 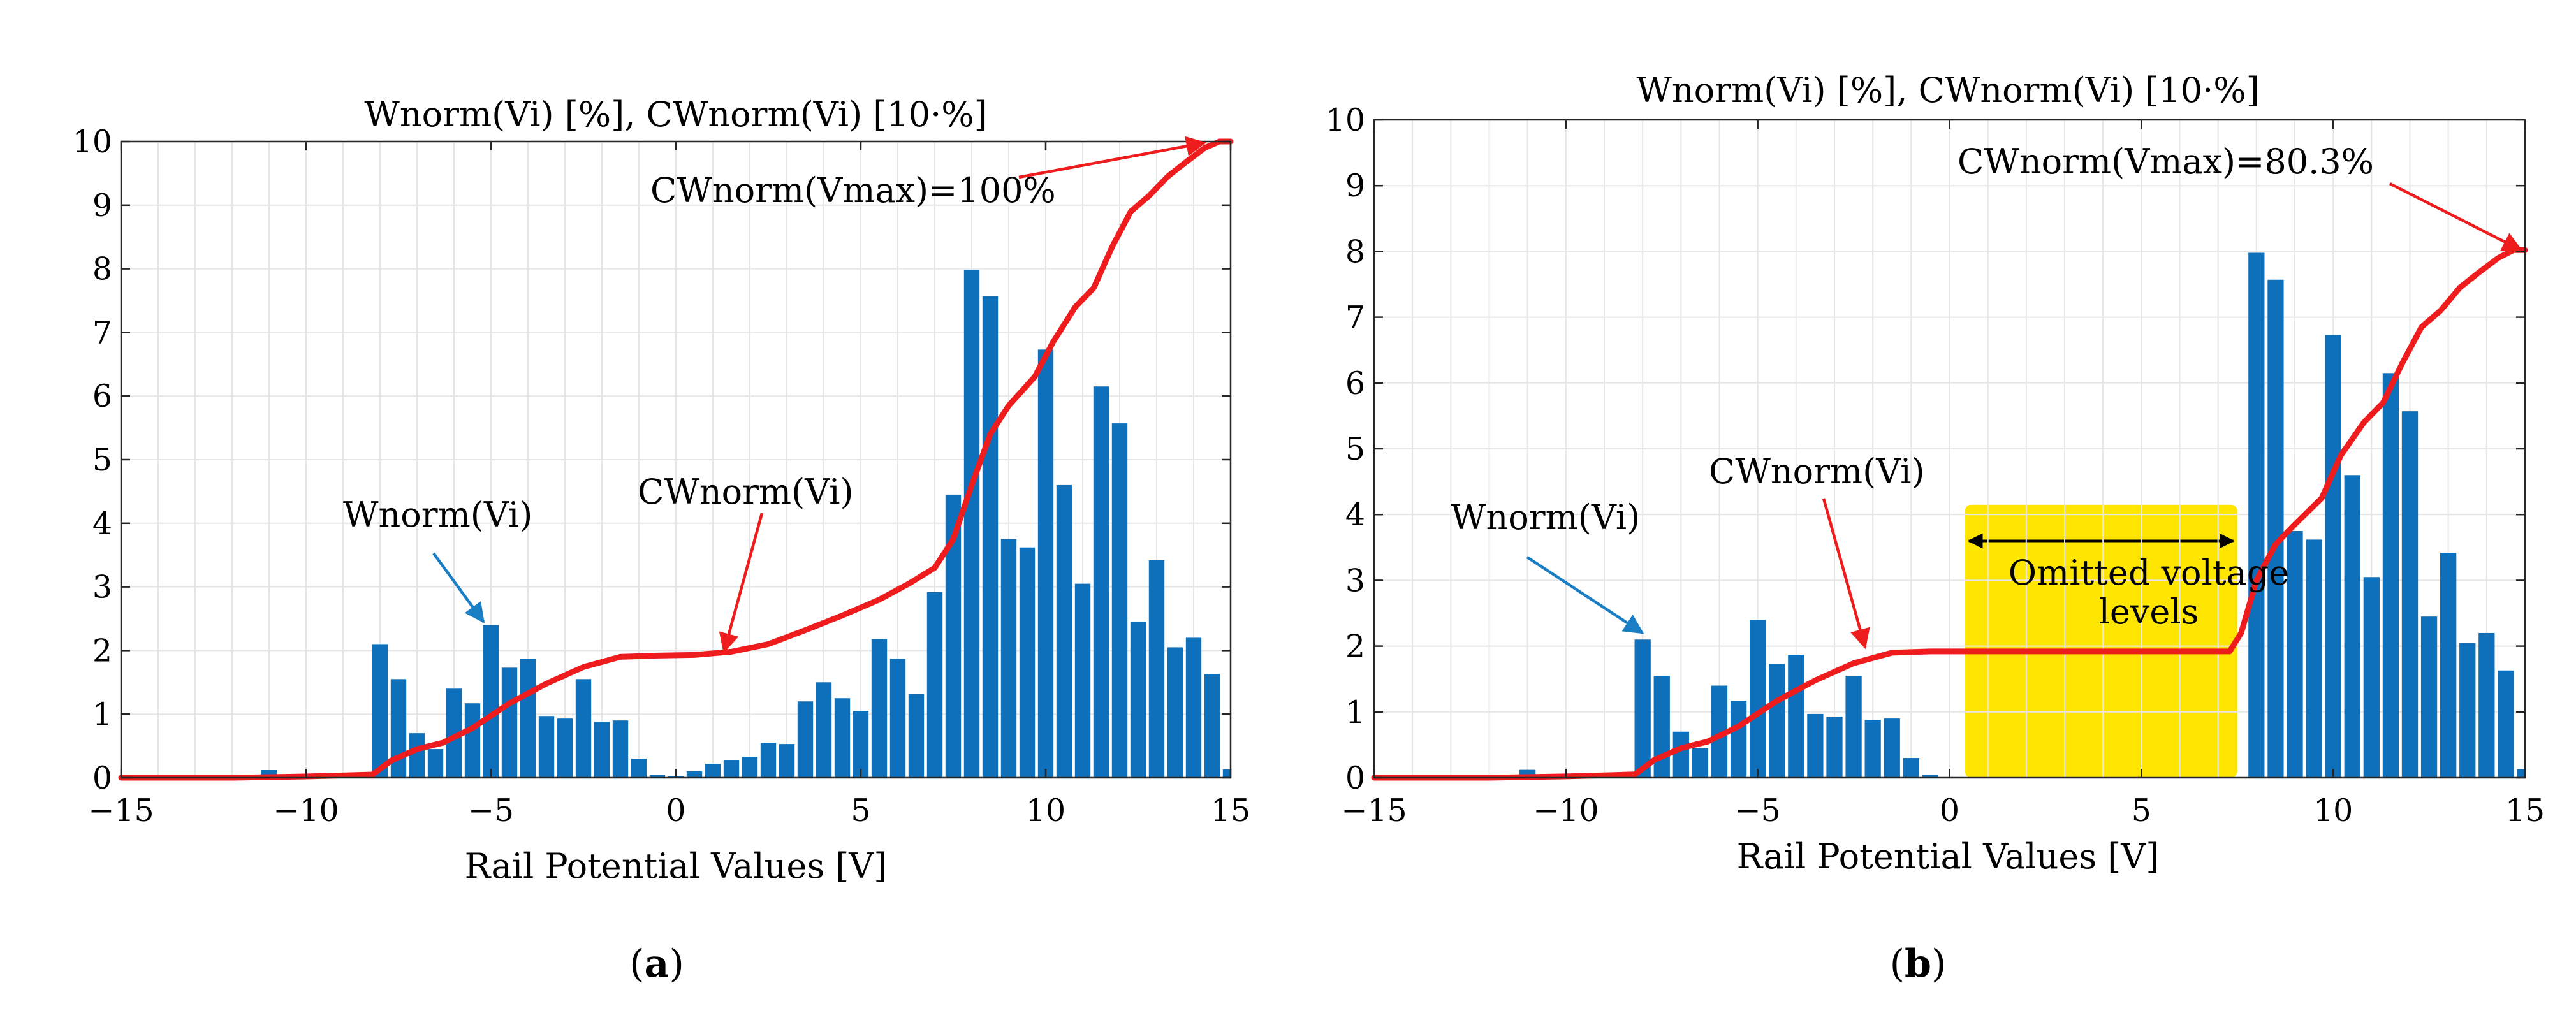 I want to click on x-tick-label: 15, so click(x=2525, y=810).